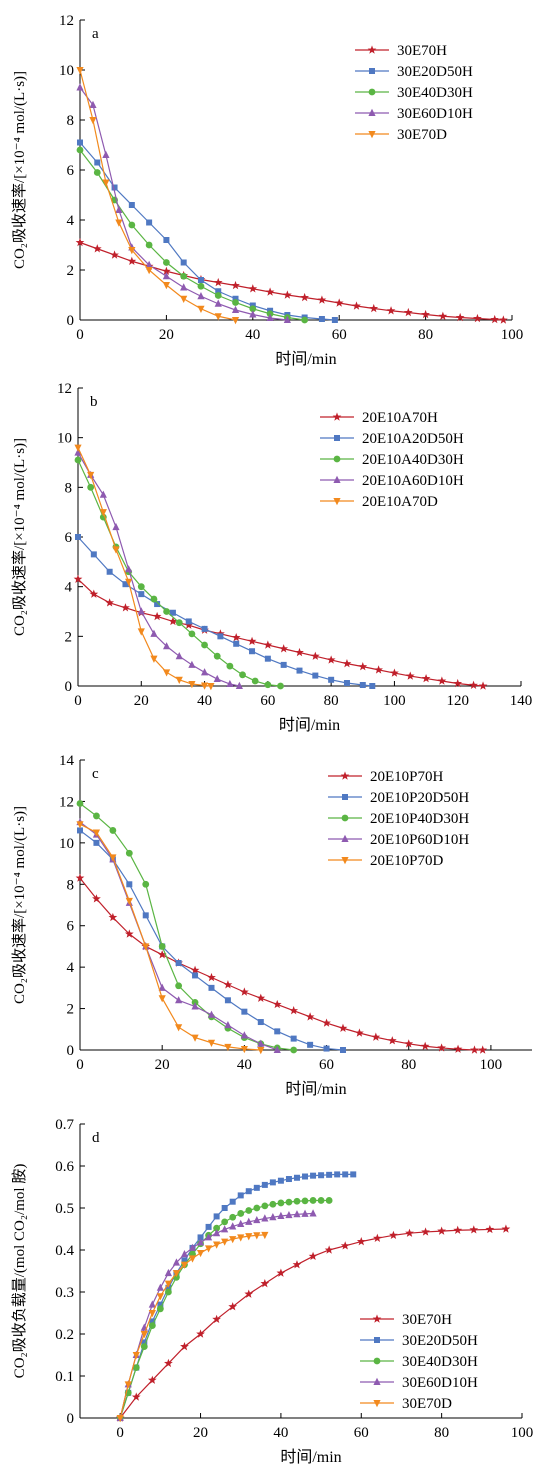 This screenshot has width=544, height=1482. Describe the element at coordinates (406, 1320) in the screenshot. I see `legend-entry: 30E70H` at that location.